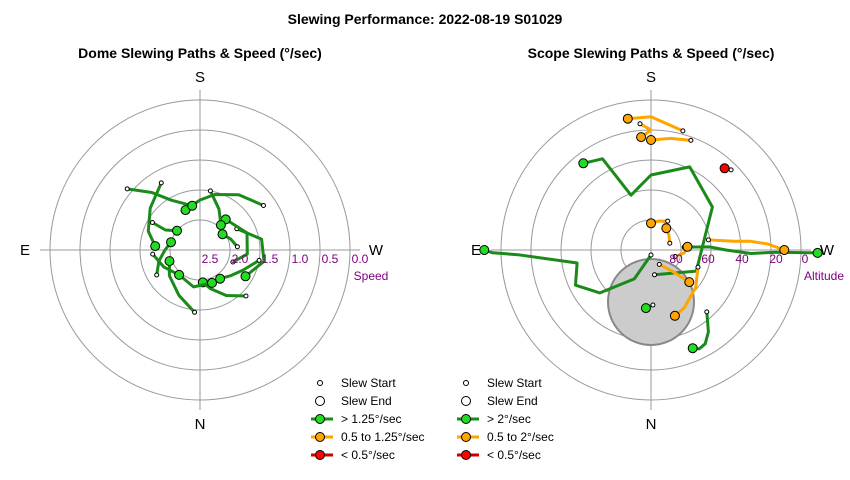  What do you see at coordinates (240, 259) in the screenshot?
I see `dome-ring-label: 2.0` at bounding box center [240, 259].